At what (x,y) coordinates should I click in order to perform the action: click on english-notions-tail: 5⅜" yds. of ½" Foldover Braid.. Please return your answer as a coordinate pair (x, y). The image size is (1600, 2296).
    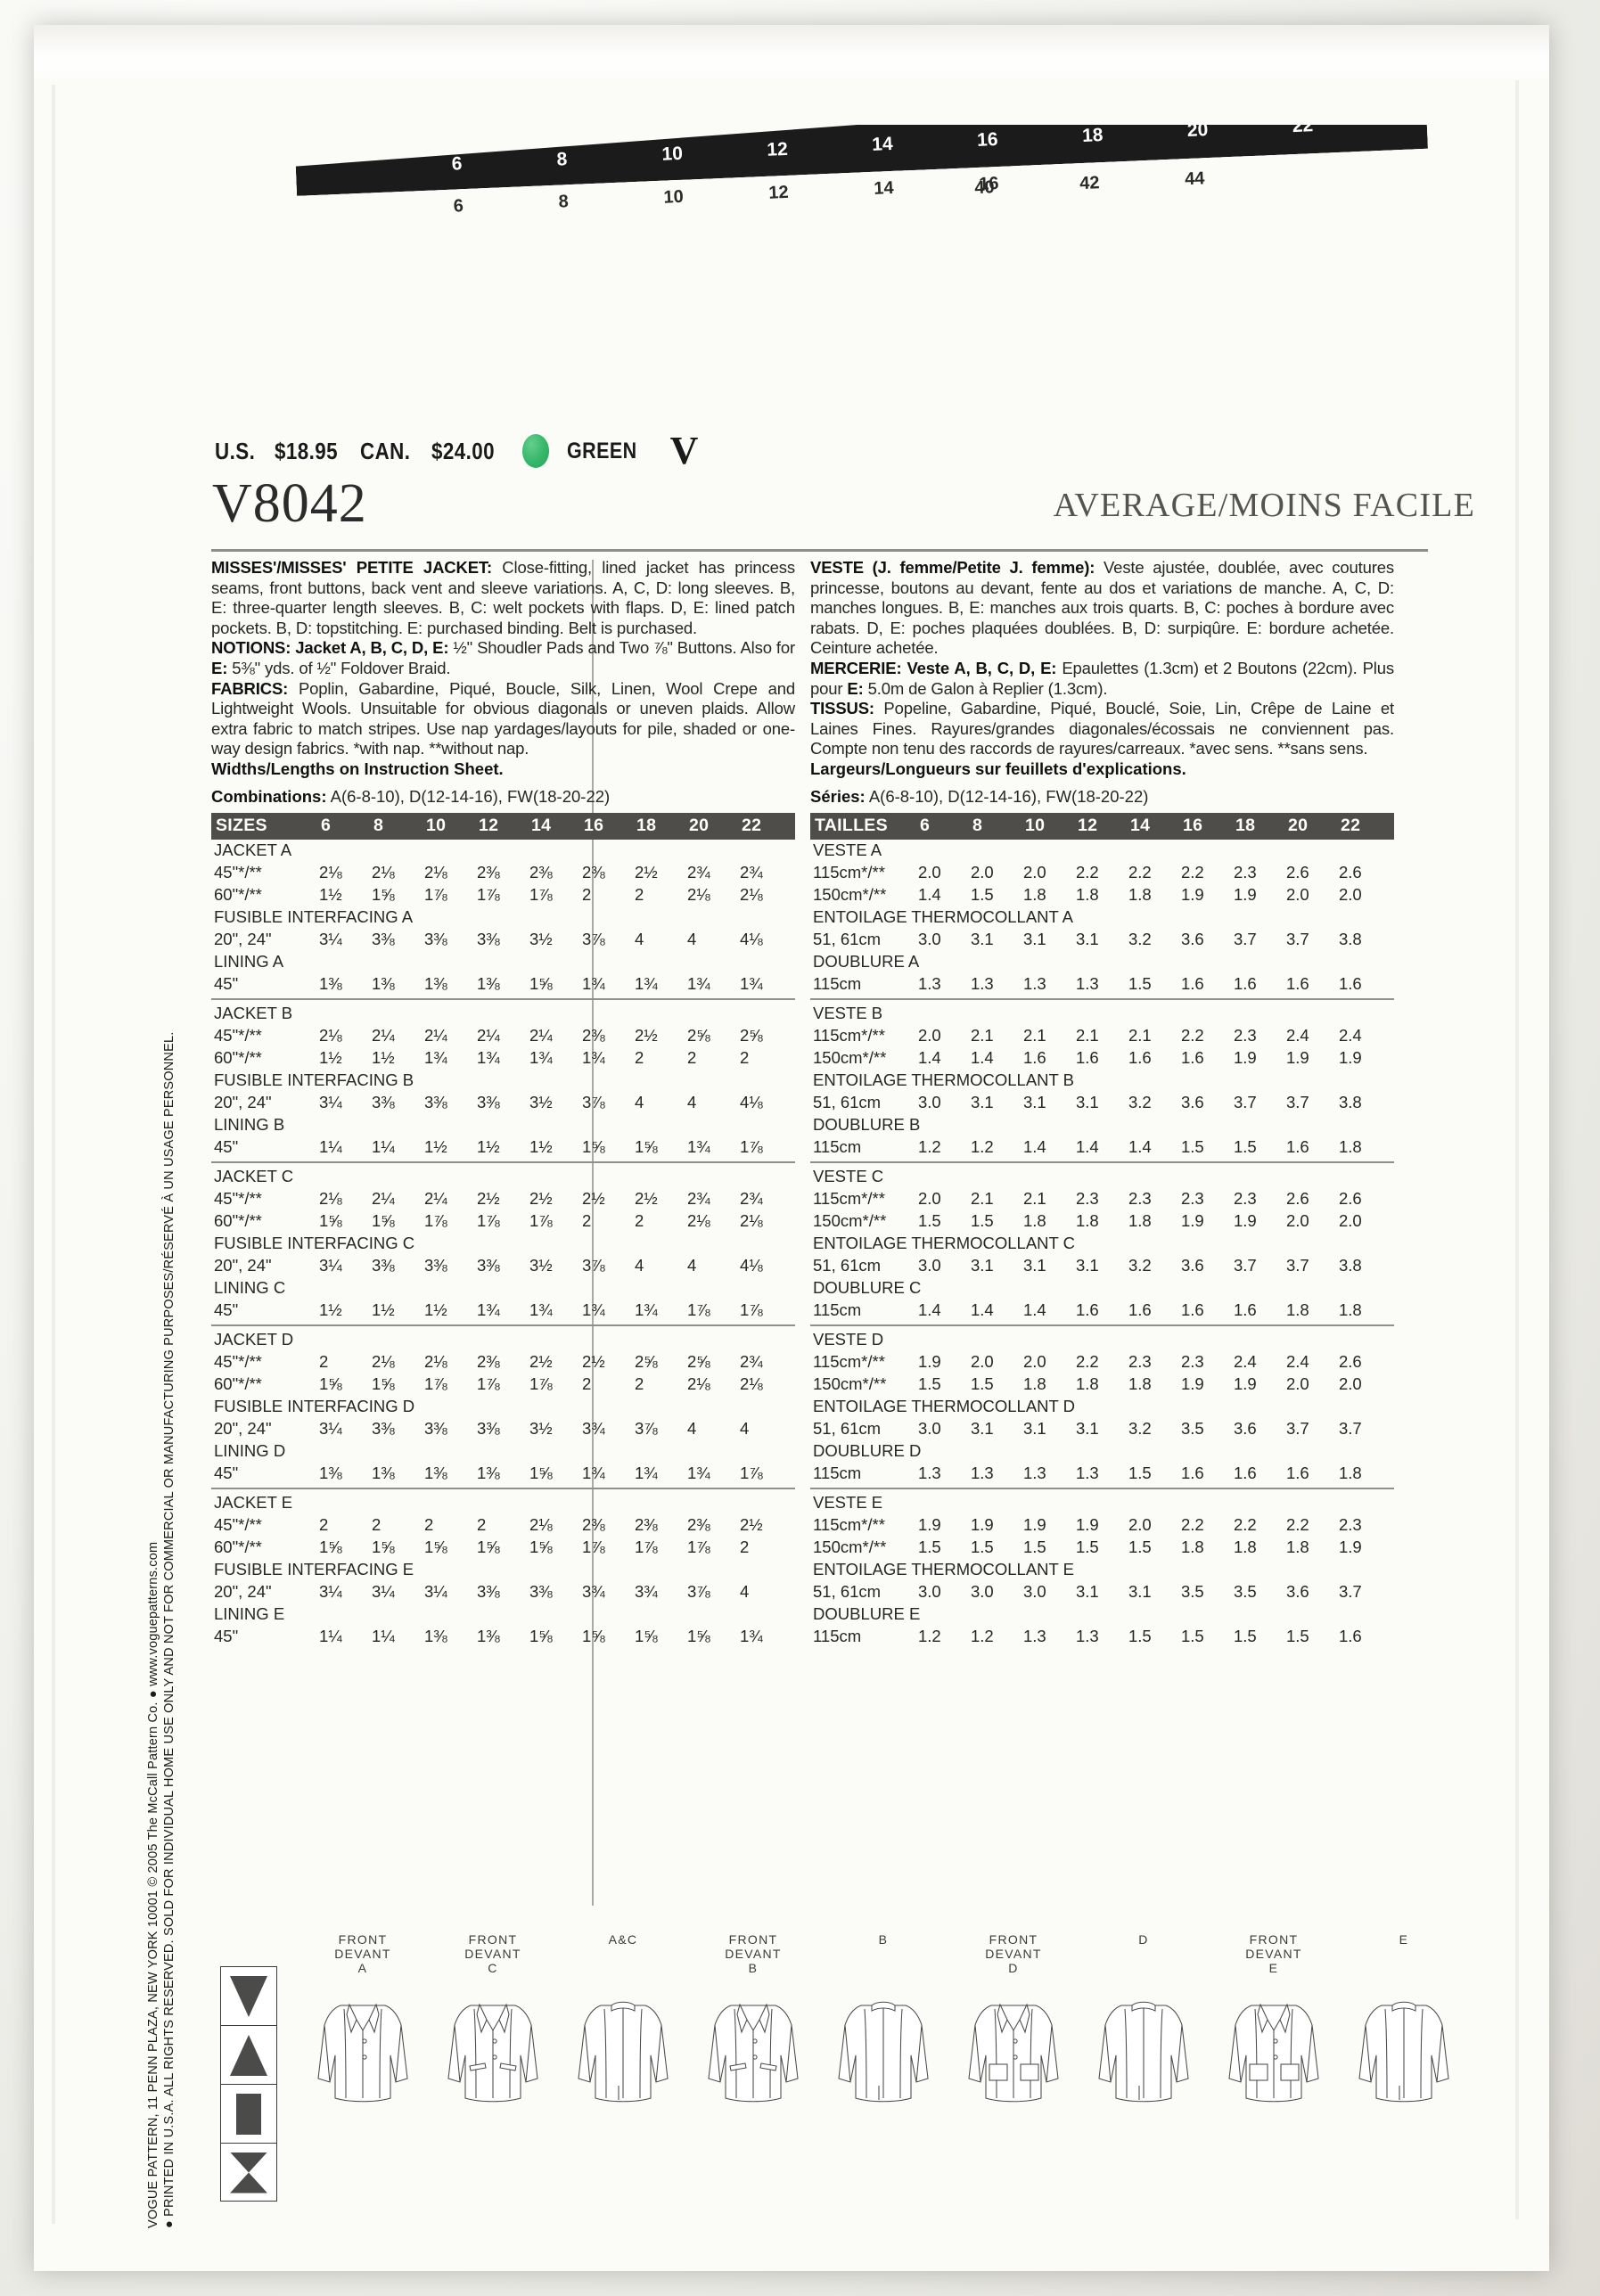
    Looking at the image, I should click on (339, 667).